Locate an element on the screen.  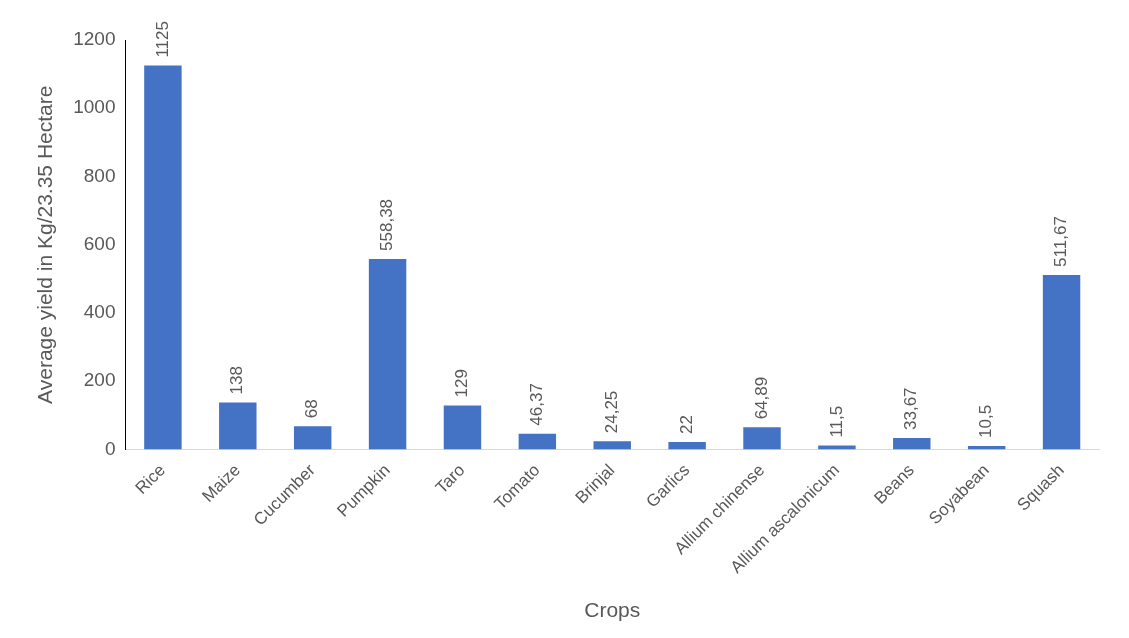
y-tick-label: 400 is located at coordinates (99, 312).